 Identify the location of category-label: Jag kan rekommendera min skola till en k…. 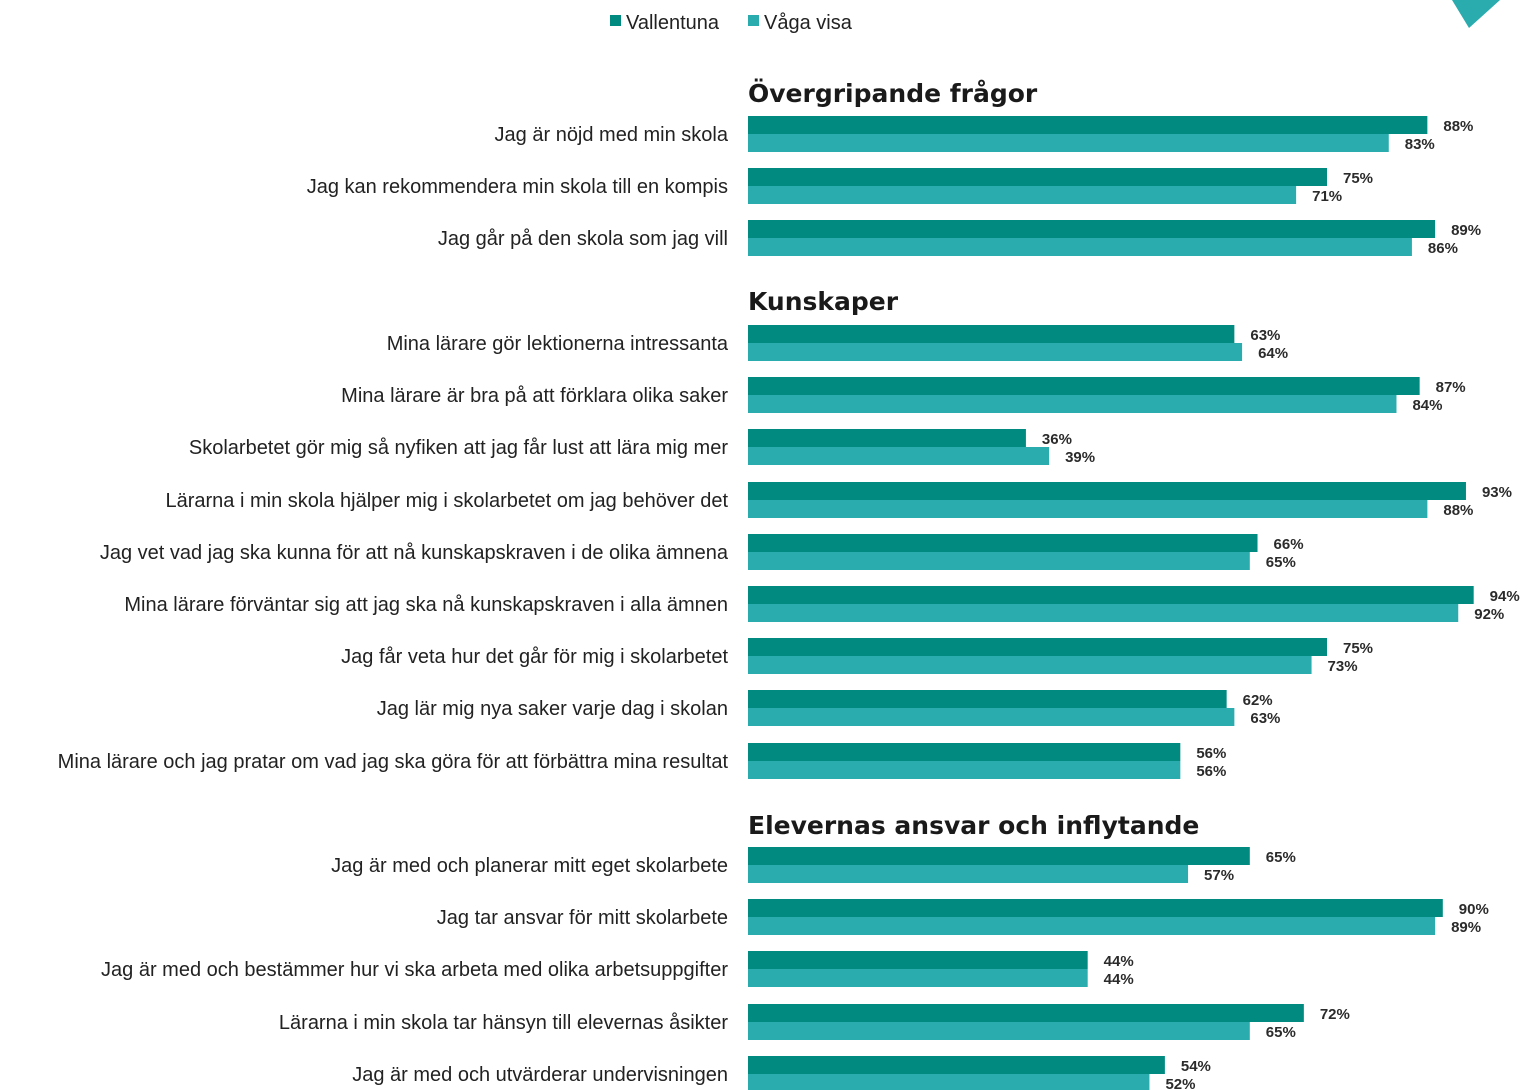
(517, 187).